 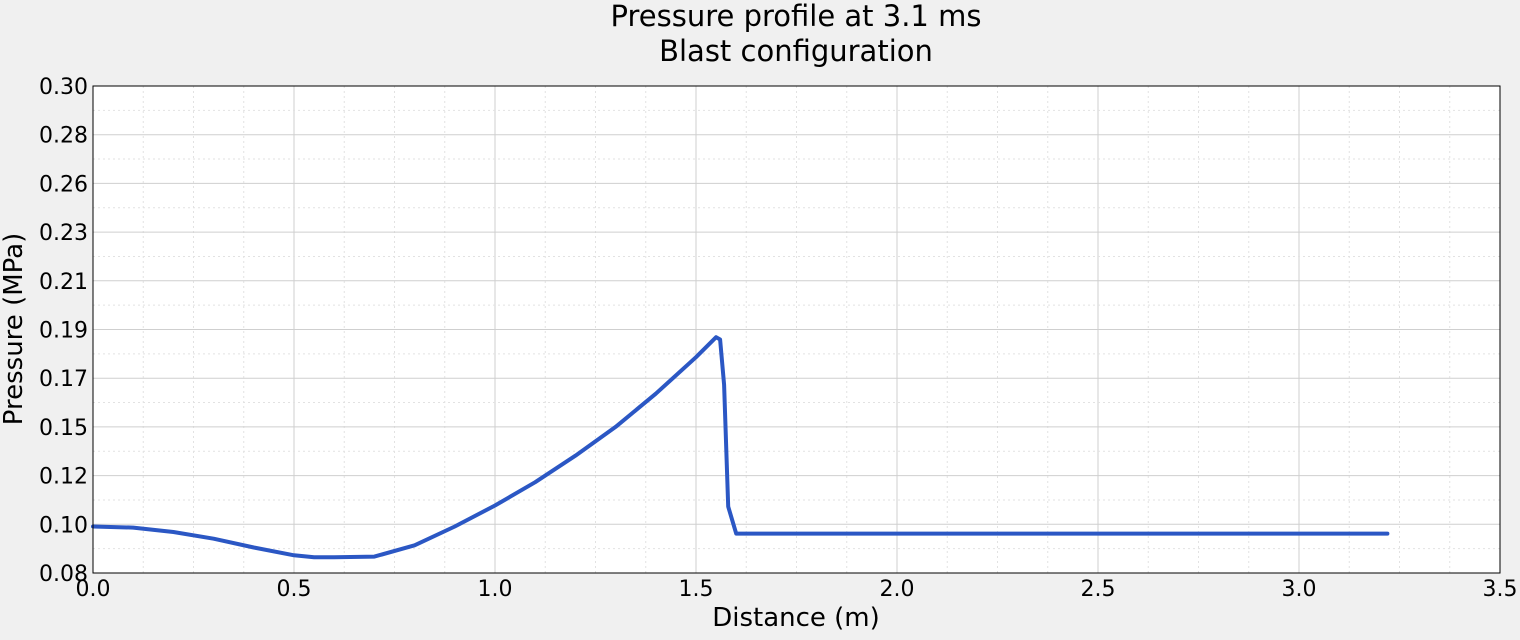 I want to click on y-tick-label: 0.30, so click(x=63, y=87).